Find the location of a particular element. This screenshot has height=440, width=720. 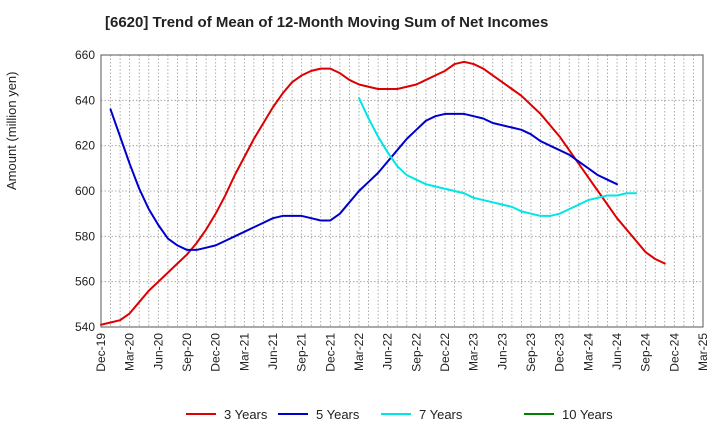

x-tick-label: Jun-21 is located at coordinates (273, 351).